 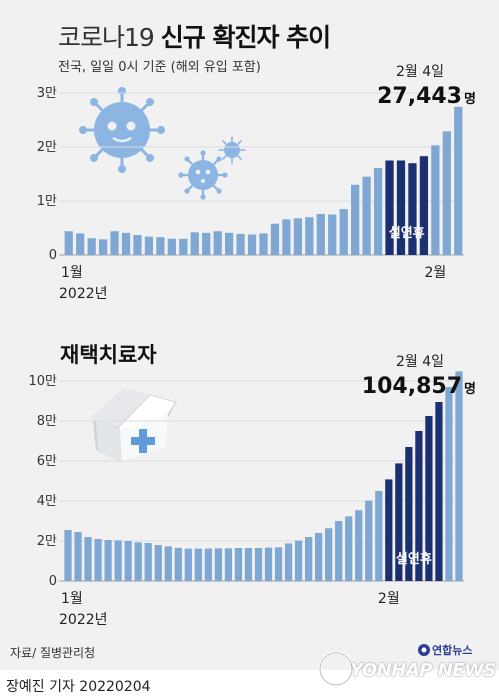 I want to click on y-tick-label: 4만, so click(x=47, y=501).